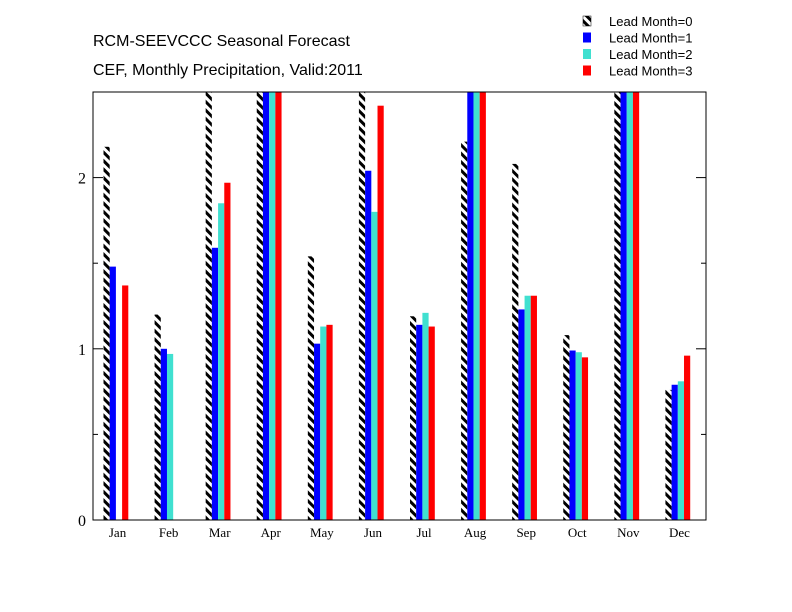  What do you see at coordinates (424, 532) in the screenshot?
I see `xtick-label-jul: Jul` at bounding box center [424, 532].